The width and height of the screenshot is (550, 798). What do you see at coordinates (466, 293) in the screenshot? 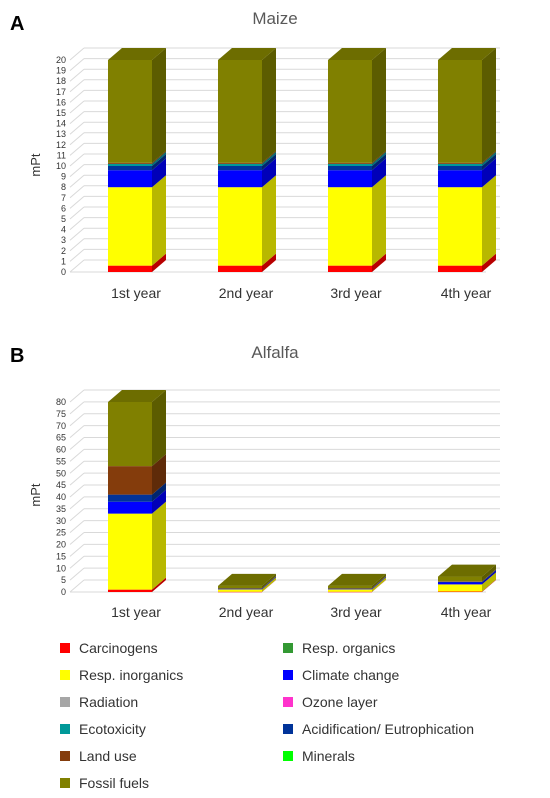
I see `x-tick-label: 4th year` at bounding box center [466, 293].